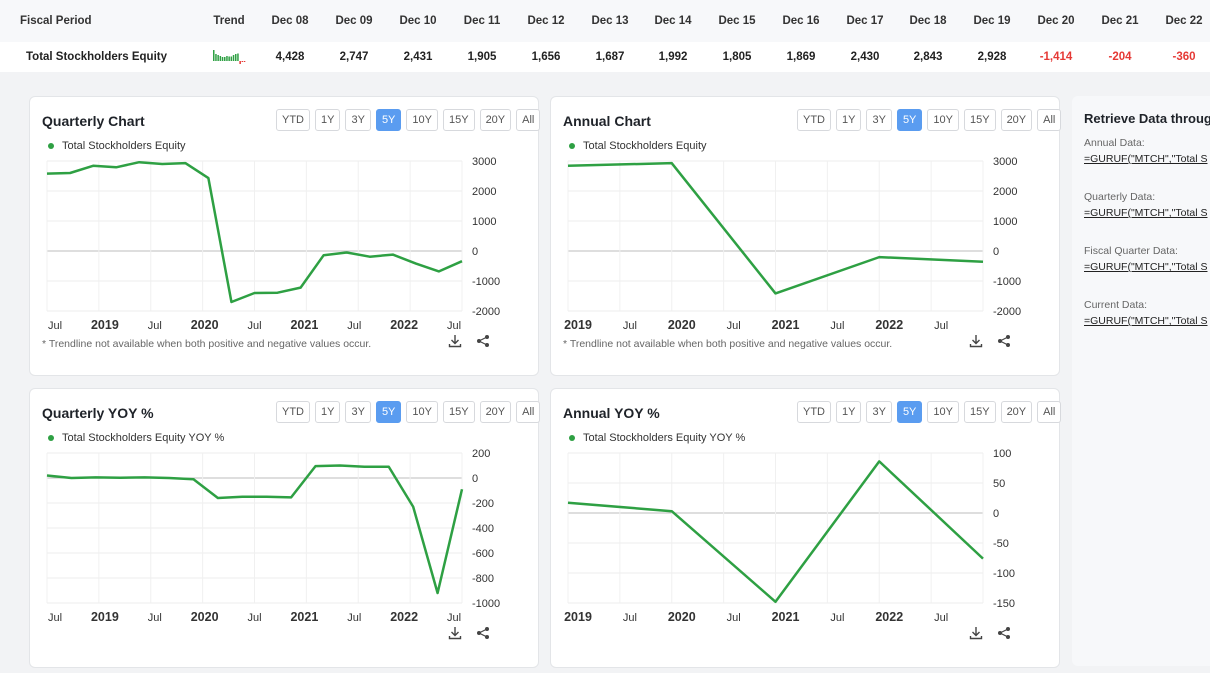 Image resolution: width=1210 pixels, height=673 pixels. I want to click on period-header: Dec 14, so click(673, 21).